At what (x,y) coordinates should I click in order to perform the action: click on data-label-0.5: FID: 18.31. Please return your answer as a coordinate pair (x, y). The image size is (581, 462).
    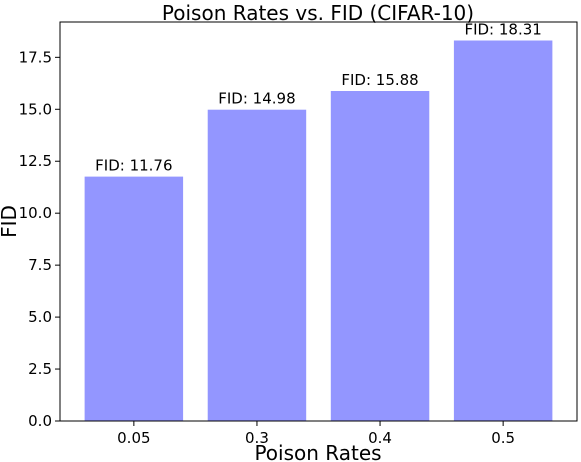
    Looking at the image, I should click on (502, 29).